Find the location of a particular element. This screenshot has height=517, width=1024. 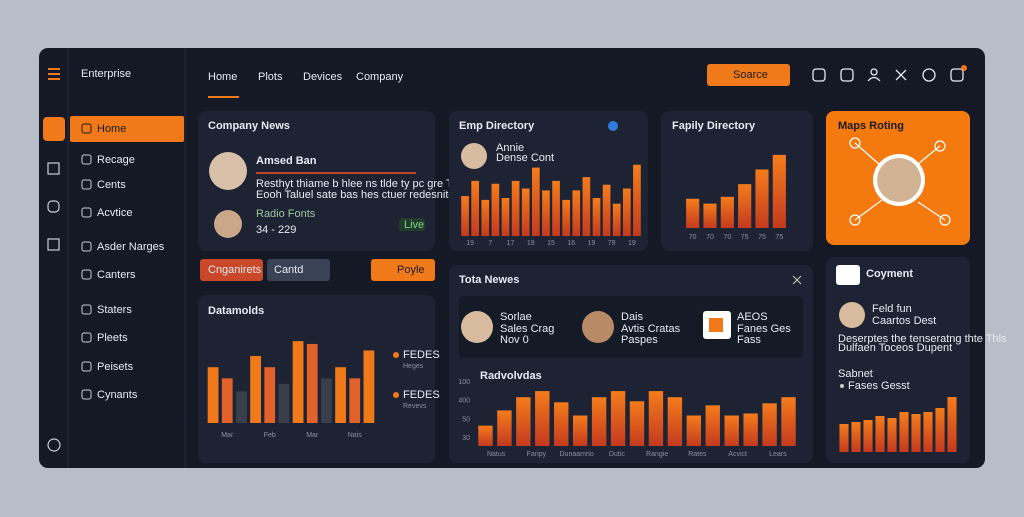

chart-title: Datamolds is located at coordinates (236, 311).